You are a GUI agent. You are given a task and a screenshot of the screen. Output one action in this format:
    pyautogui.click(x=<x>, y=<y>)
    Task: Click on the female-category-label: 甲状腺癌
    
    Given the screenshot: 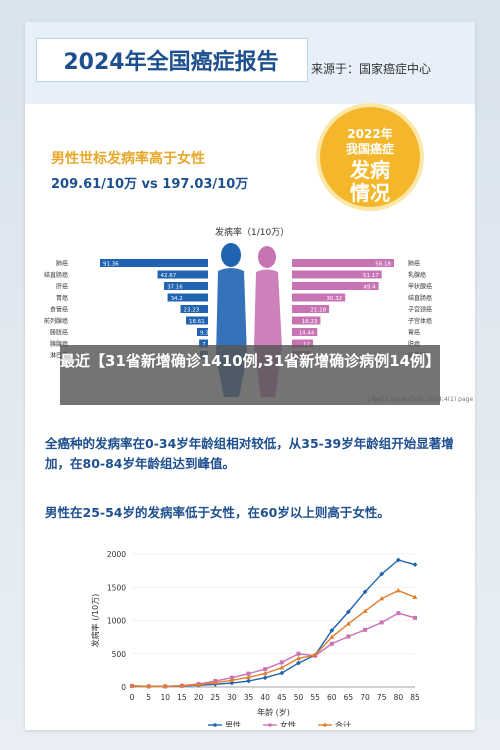 What is the action you would take?
    pyautogui.click(x=420, y=287)
    